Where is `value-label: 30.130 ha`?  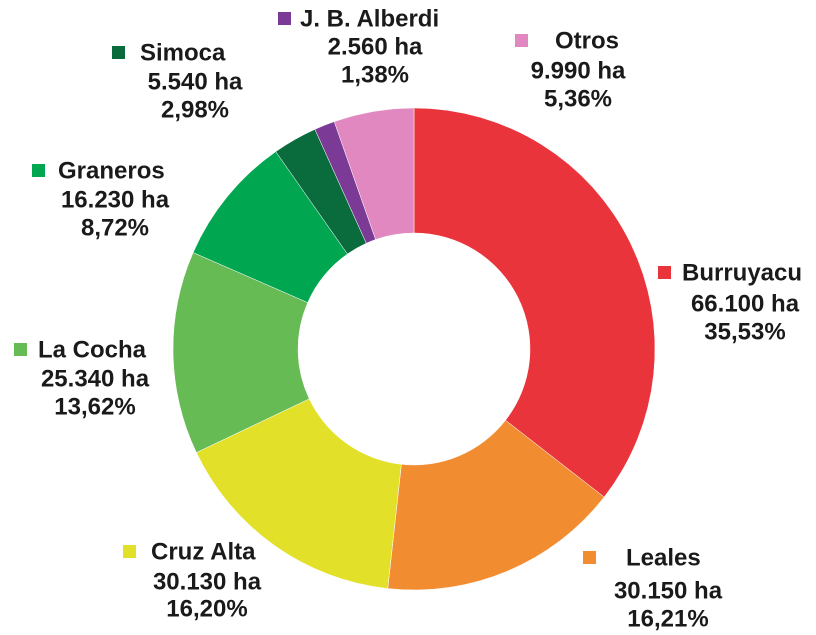
value-label: 30.130 ha is located at coordinates (207, 581).